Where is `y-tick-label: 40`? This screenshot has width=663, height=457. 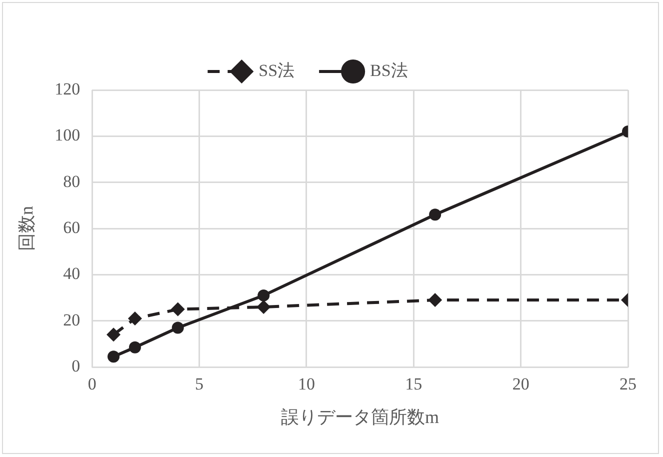
y-tick-label: 40 is located at coordinates (71, 274).